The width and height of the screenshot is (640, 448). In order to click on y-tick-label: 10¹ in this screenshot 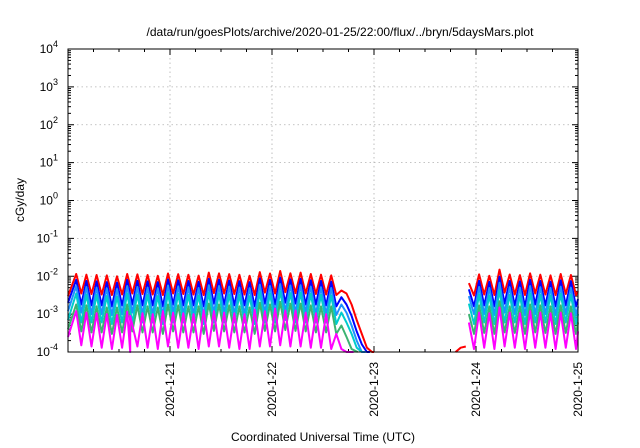, I will do `click(49, 161)`.